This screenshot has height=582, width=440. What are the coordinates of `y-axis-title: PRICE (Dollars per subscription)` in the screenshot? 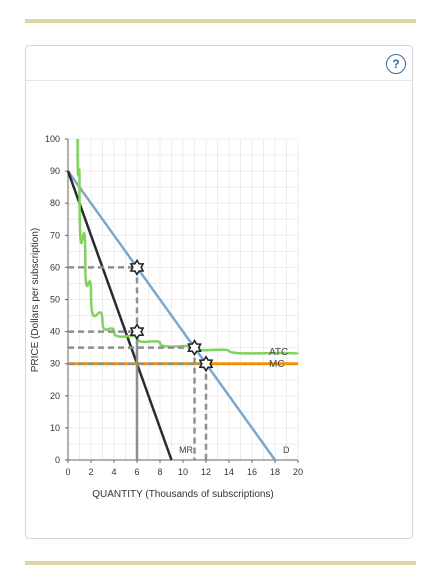 It's located at (35, 300).